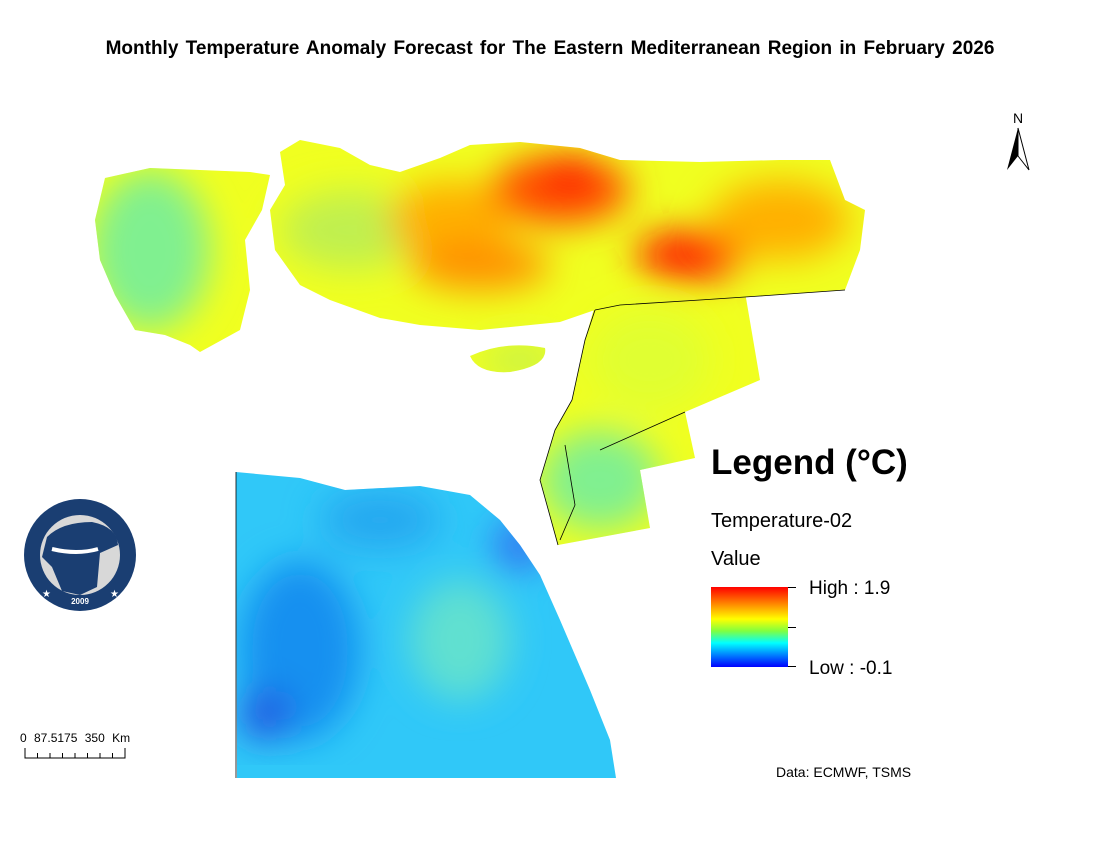  I want to click on data-credit: Data: ECMWF, TSMS, so click(844, 772).